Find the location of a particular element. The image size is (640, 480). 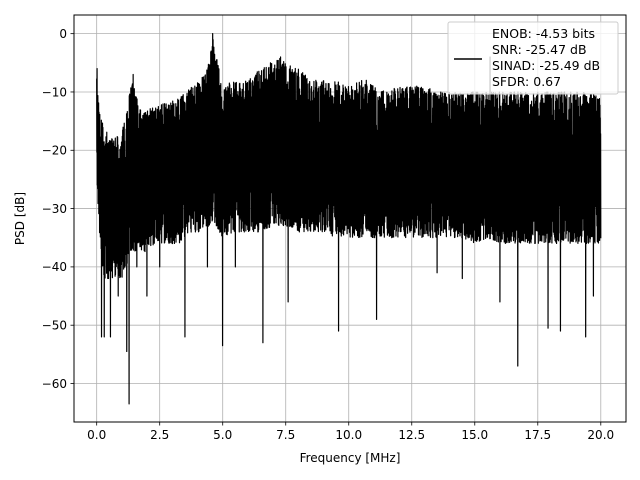

y-tick-label: −30 is located at coordinates (54, 209).